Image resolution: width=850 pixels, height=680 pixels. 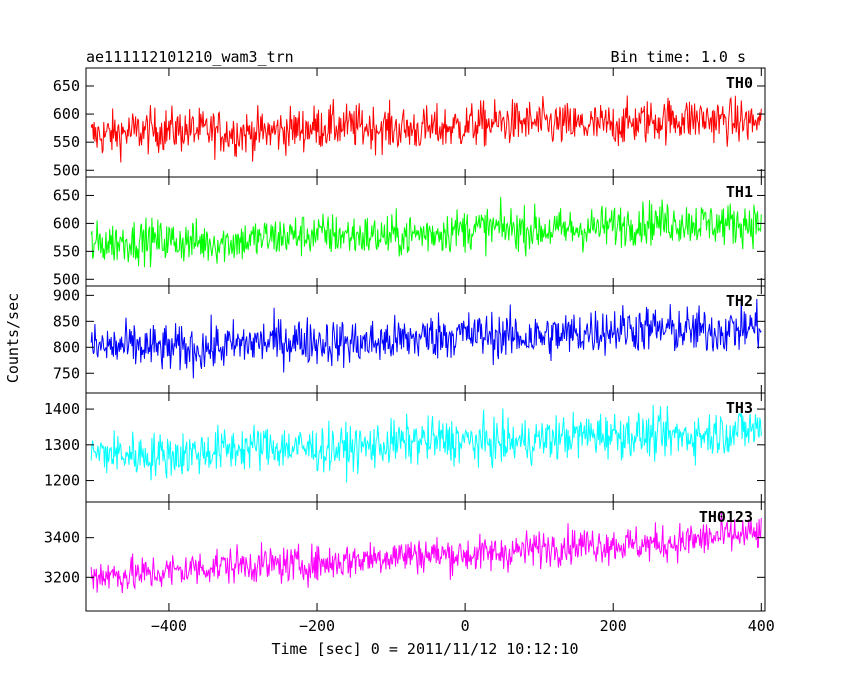 What do you see at coordinates (426, 443) in the screenshot?
I see `series-line-th3` at bounding box center [426, 443].